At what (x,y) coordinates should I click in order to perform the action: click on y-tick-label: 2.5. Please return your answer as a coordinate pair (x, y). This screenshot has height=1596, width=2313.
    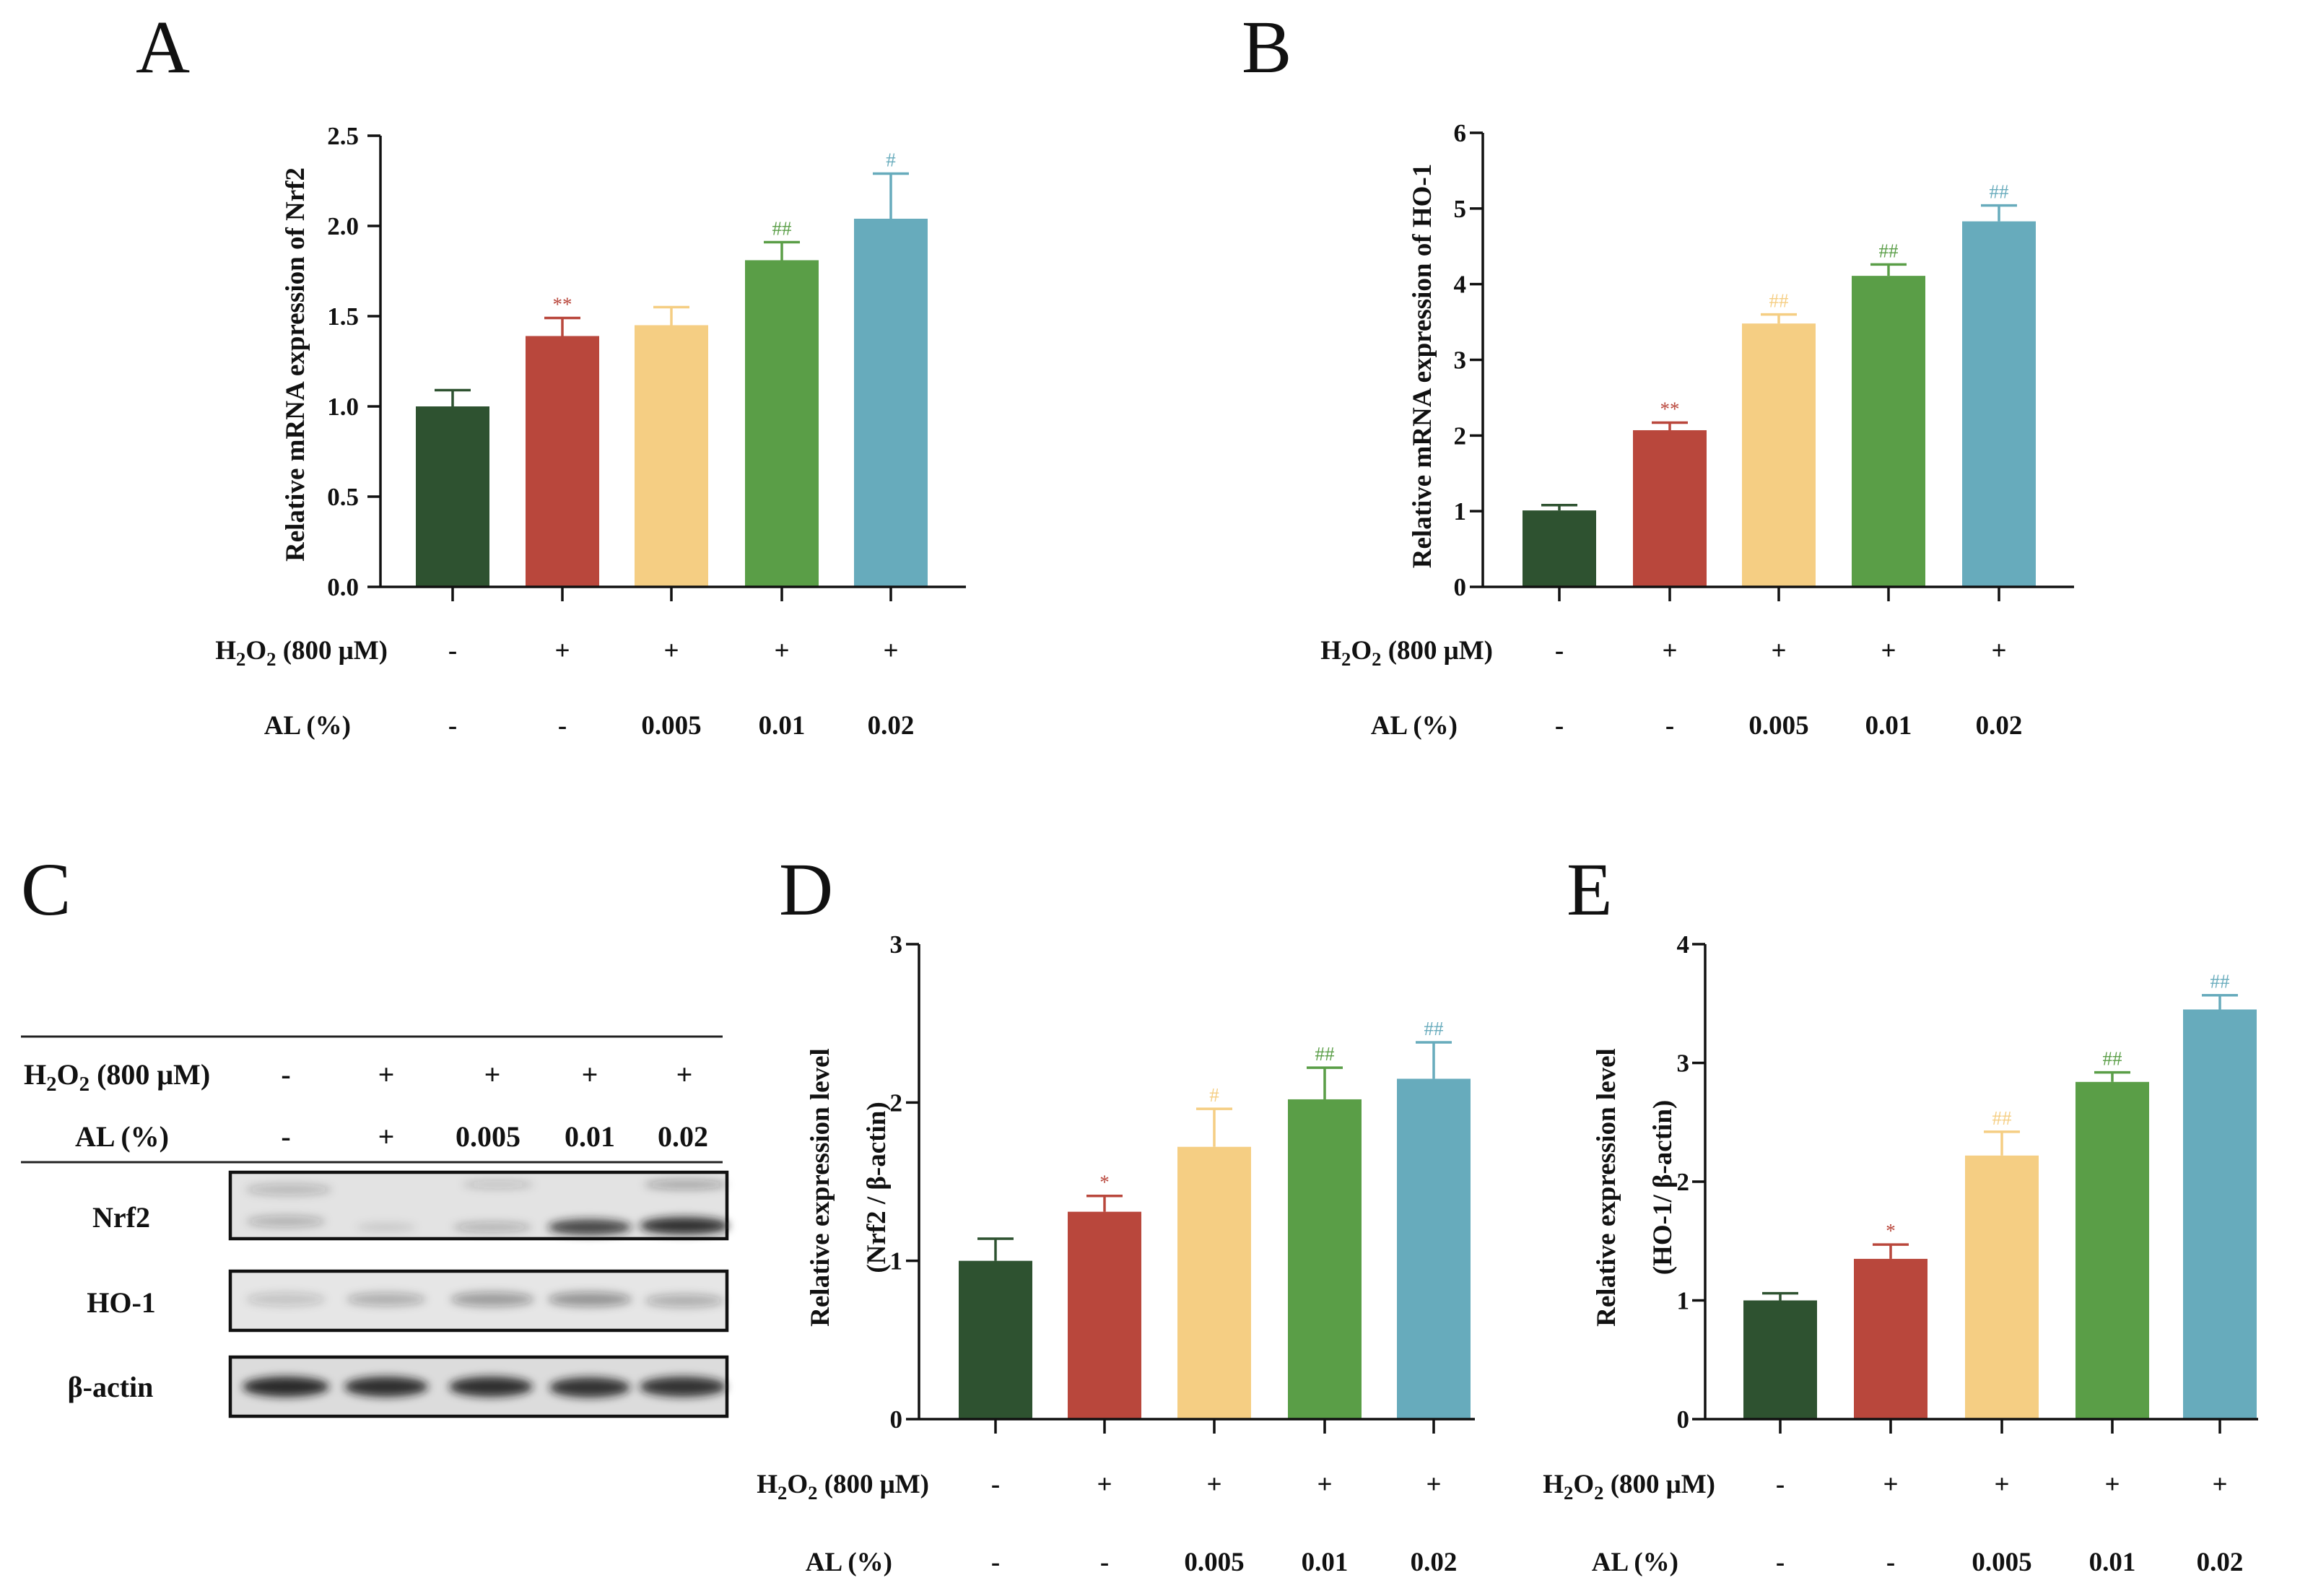
    Looking at the image, I should click on (343, 136).